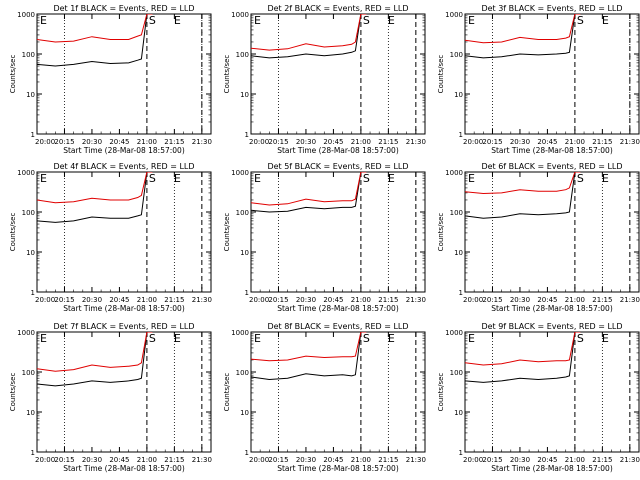  What do you see at coordinates (123, 166) in the screenshot?
I see `panel-title: Det 4f BLACK = Events, RED = LLD` at bounding box center [123, 166].